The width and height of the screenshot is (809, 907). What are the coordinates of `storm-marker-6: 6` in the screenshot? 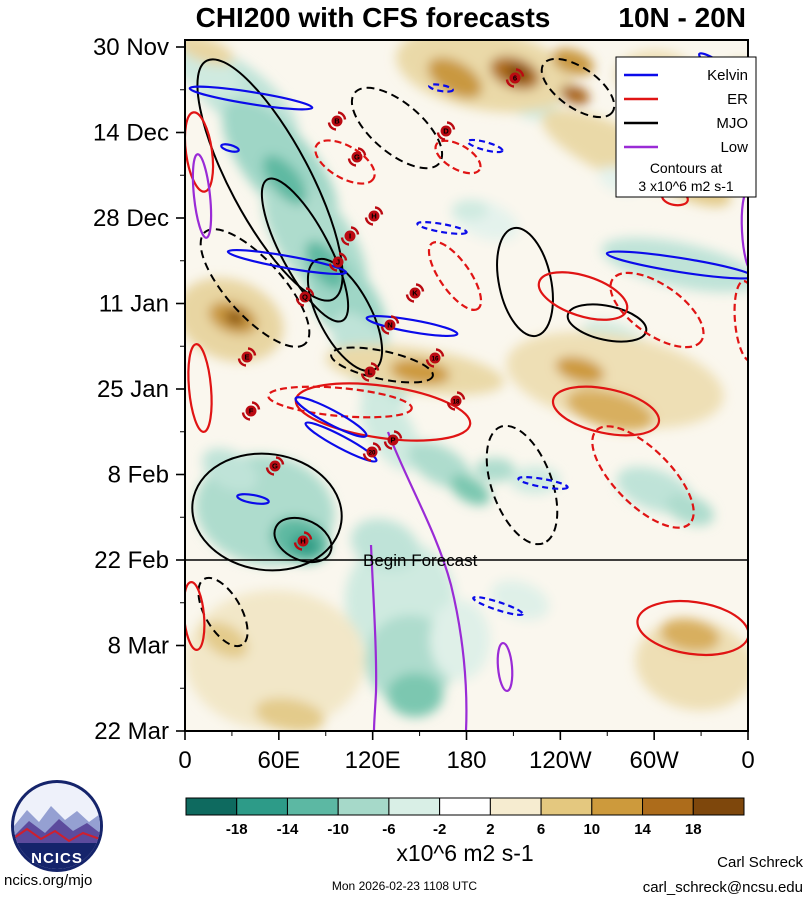 It's located at (515, 78).